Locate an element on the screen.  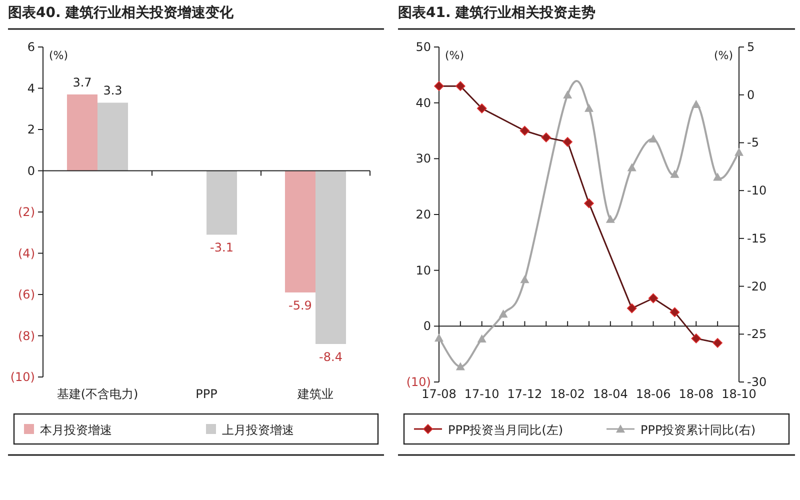
x-tick-label: 建筑业 is located at coordinates (315, 394).